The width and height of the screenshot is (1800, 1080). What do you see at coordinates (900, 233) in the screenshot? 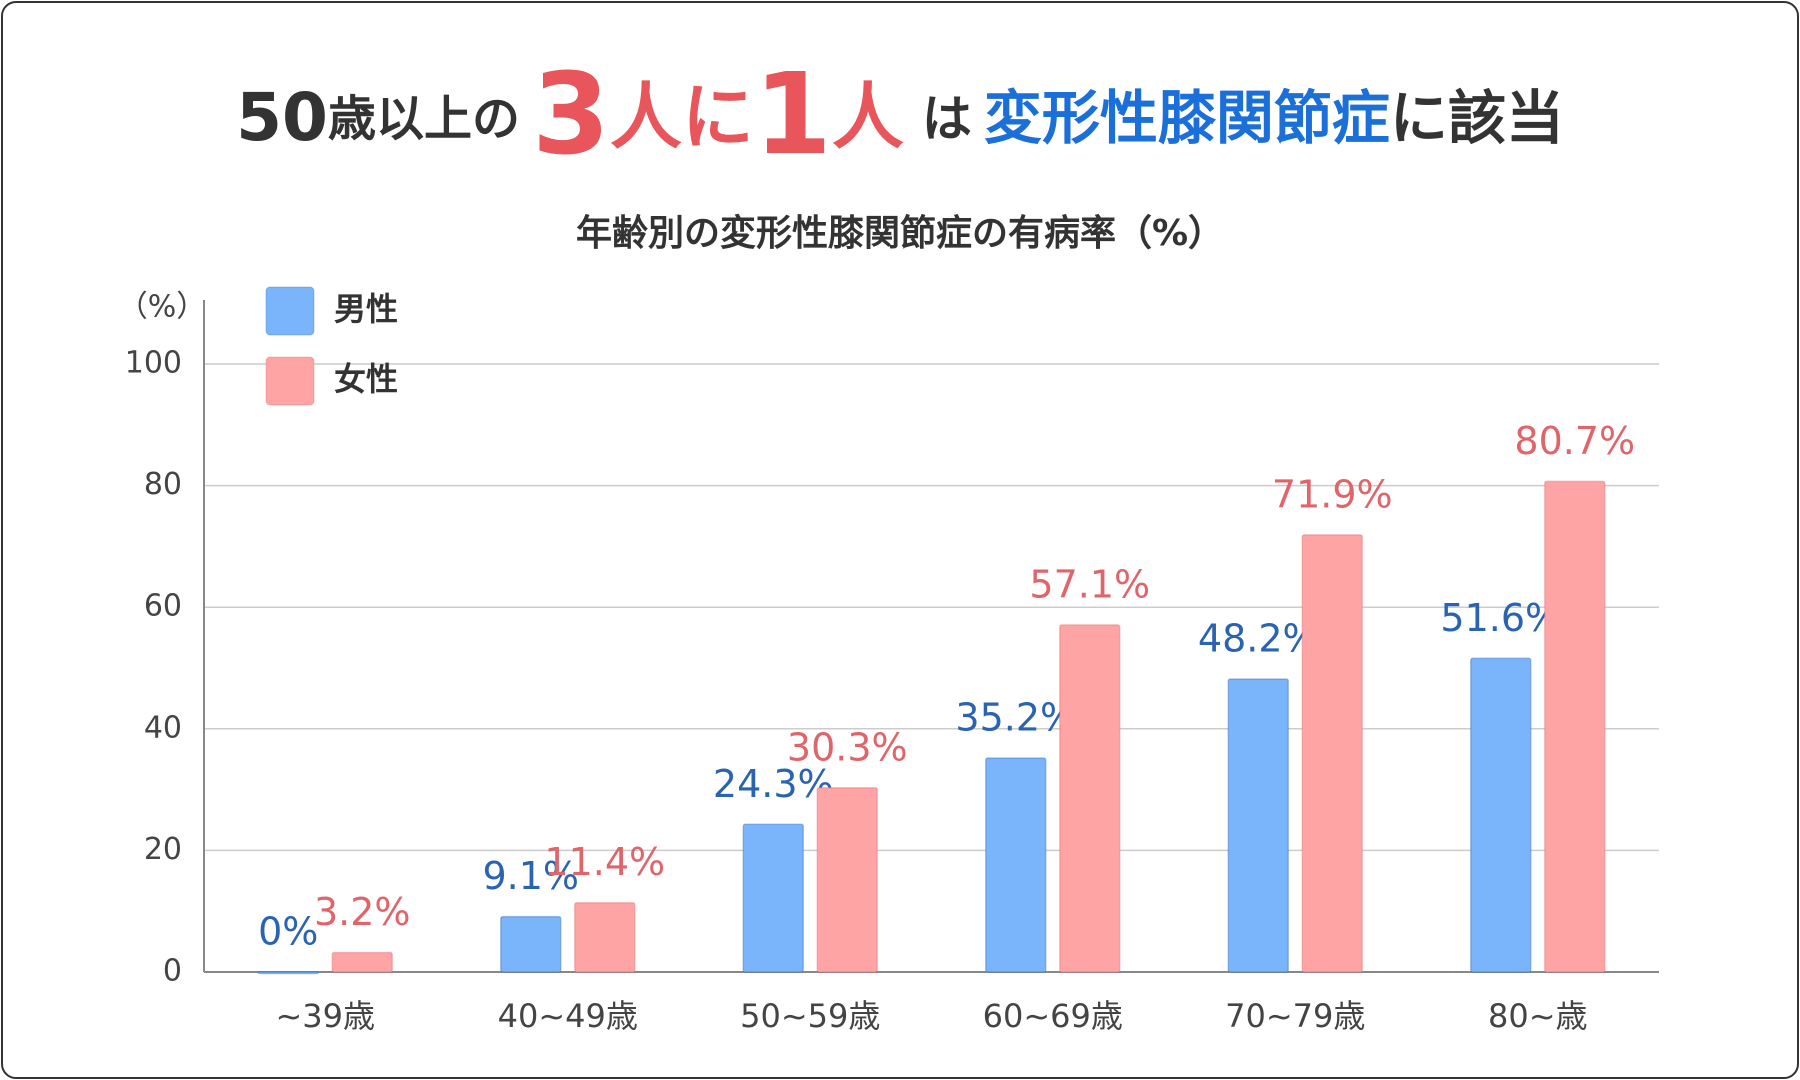
I see `chart-title: 年齢別の変形性膝関節症の有病率（%）` at bounding box center [900, 233].